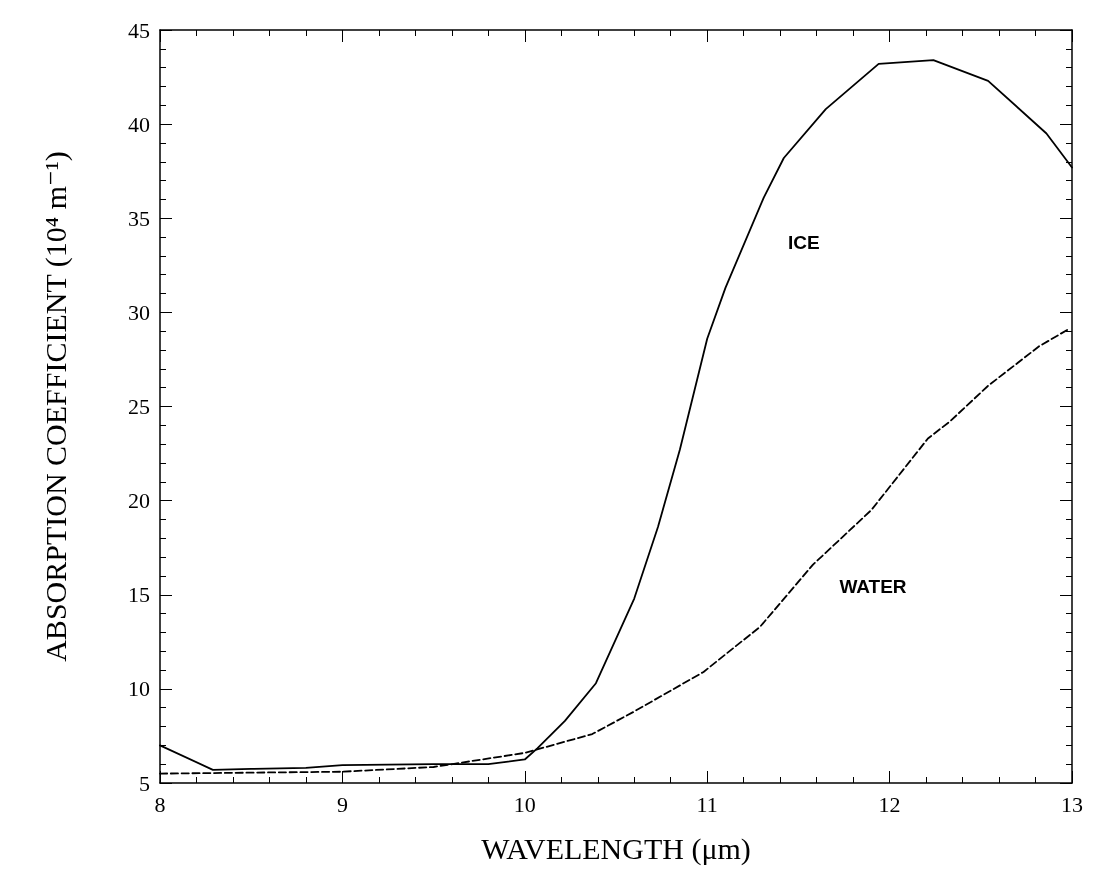  I want to click on y-tick-label: 45, so click(139, 30).